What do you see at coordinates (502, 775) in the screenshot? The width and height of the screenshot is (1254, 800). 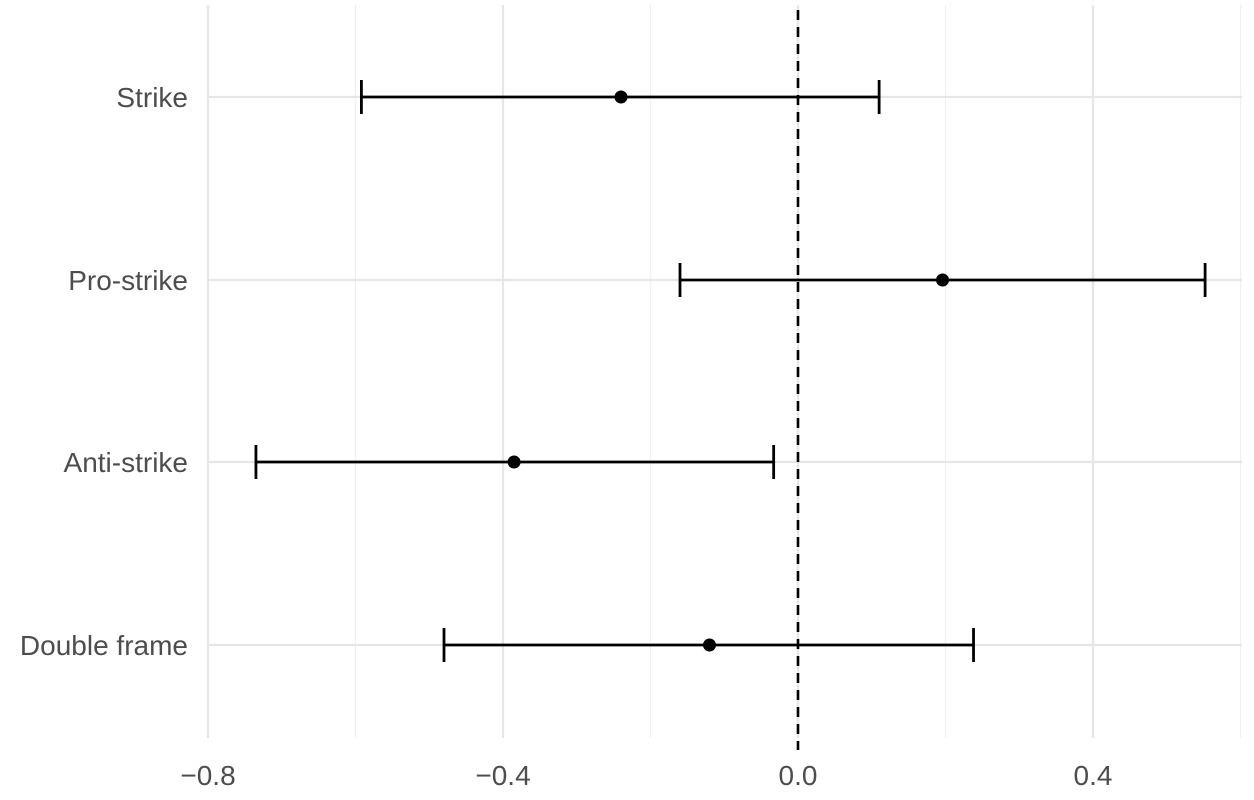 I see `x-tick-label: −0.4` at bounding box center [502, 775].